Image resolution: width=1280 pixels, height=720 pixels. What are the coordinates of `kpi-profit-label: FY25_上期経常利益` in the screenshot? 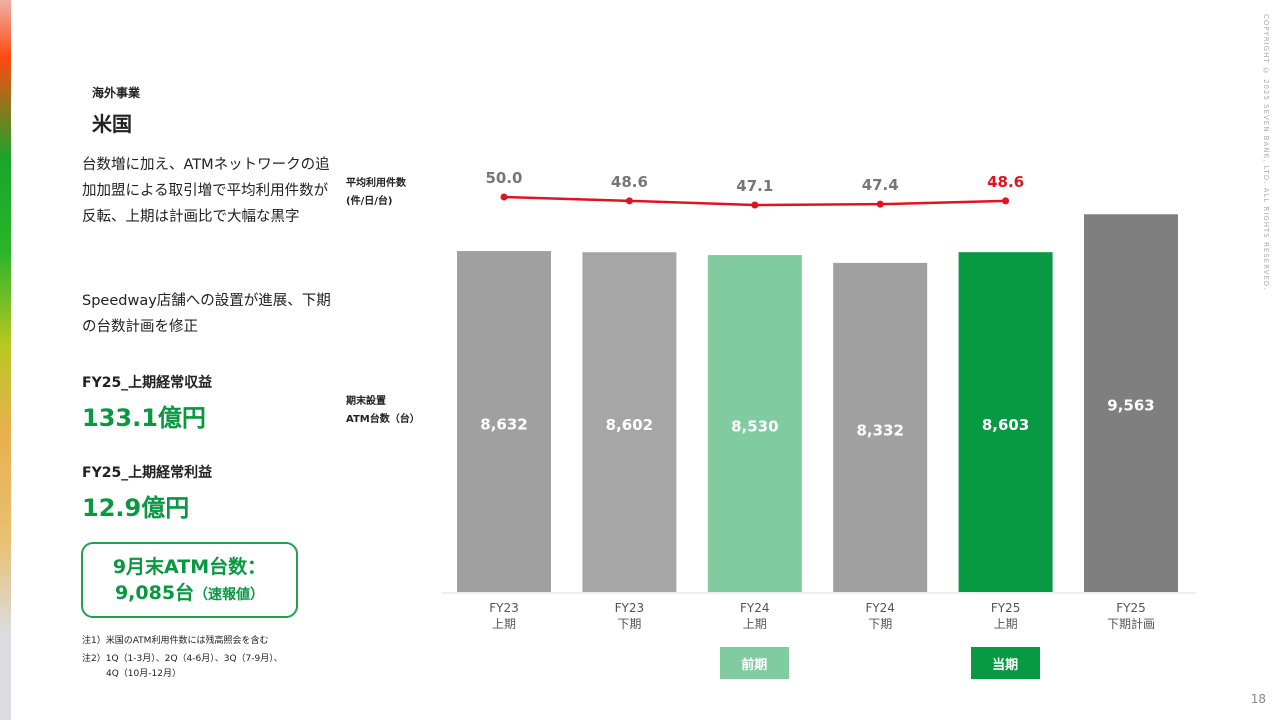 It's located at (147, 473).